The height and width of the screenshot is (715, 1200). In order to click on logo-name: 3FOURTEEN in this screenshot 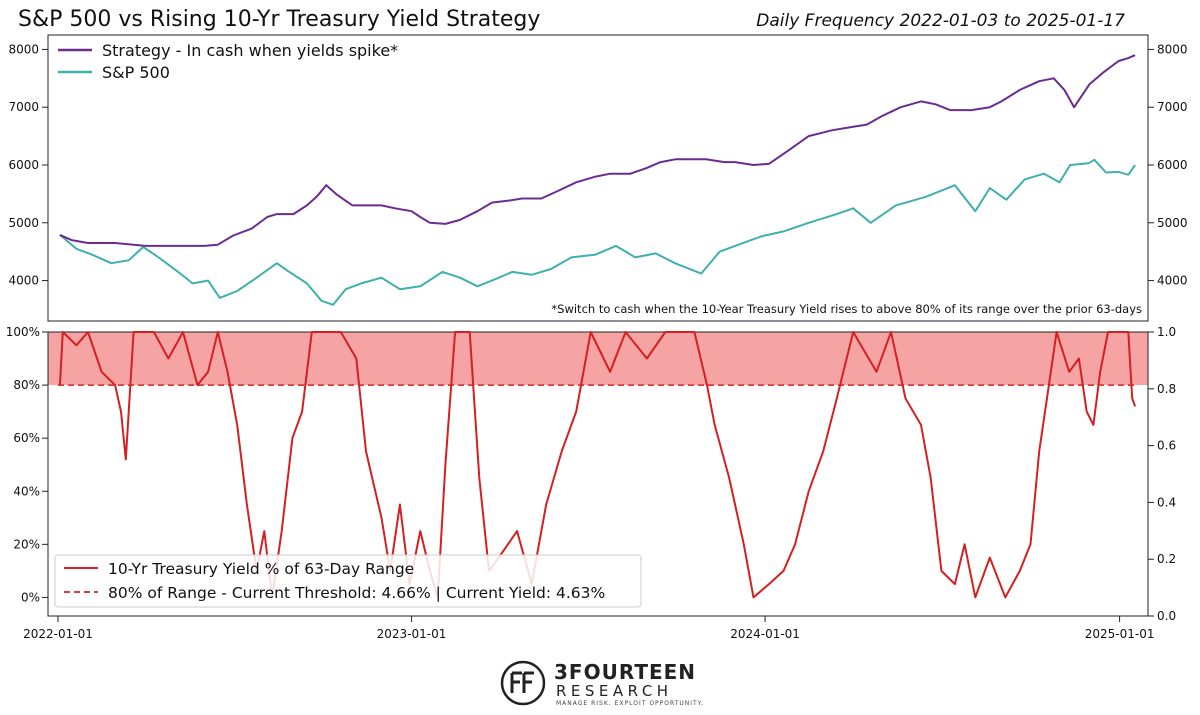, I will do `click(625, 672)`.